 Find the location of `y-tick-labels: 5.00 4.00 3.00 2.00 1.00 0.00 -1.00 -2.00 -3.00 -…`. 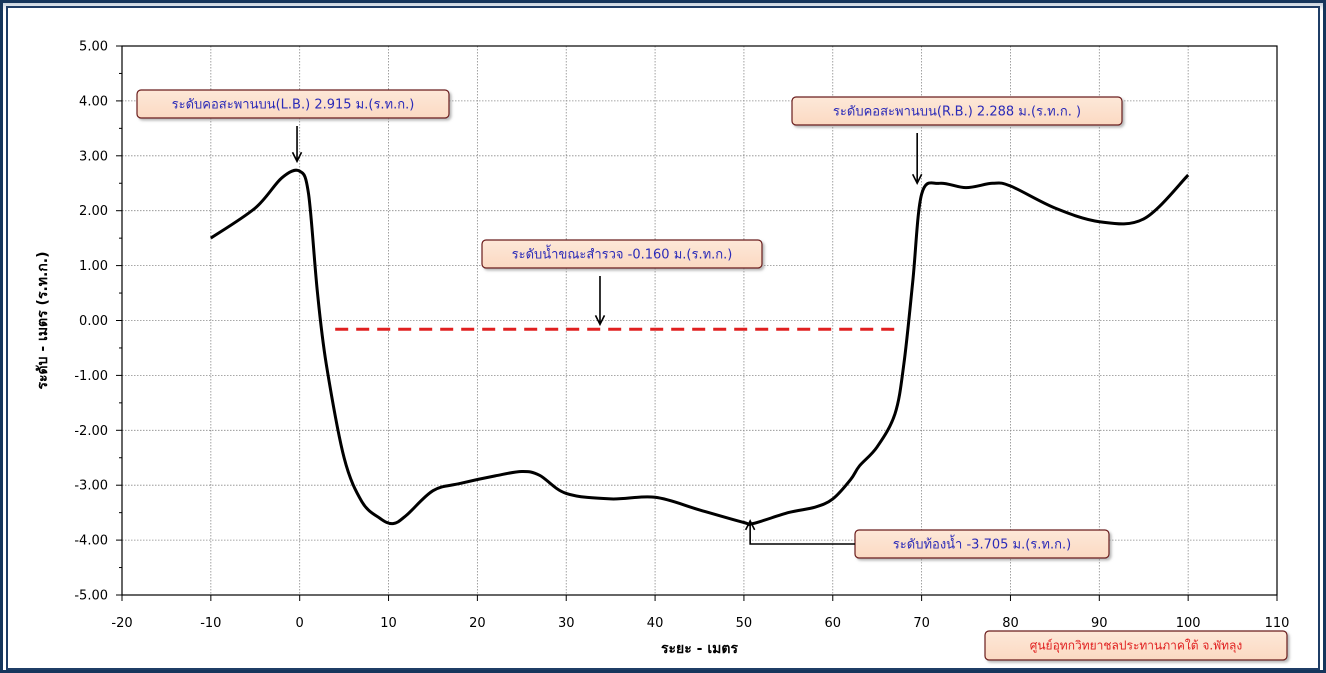

y-tick-labels: 5.00 4.00 3.00 2.00 1.00 0.00 -1.00 -2.00 -3.00 -… is located at coordinates (91, 322).